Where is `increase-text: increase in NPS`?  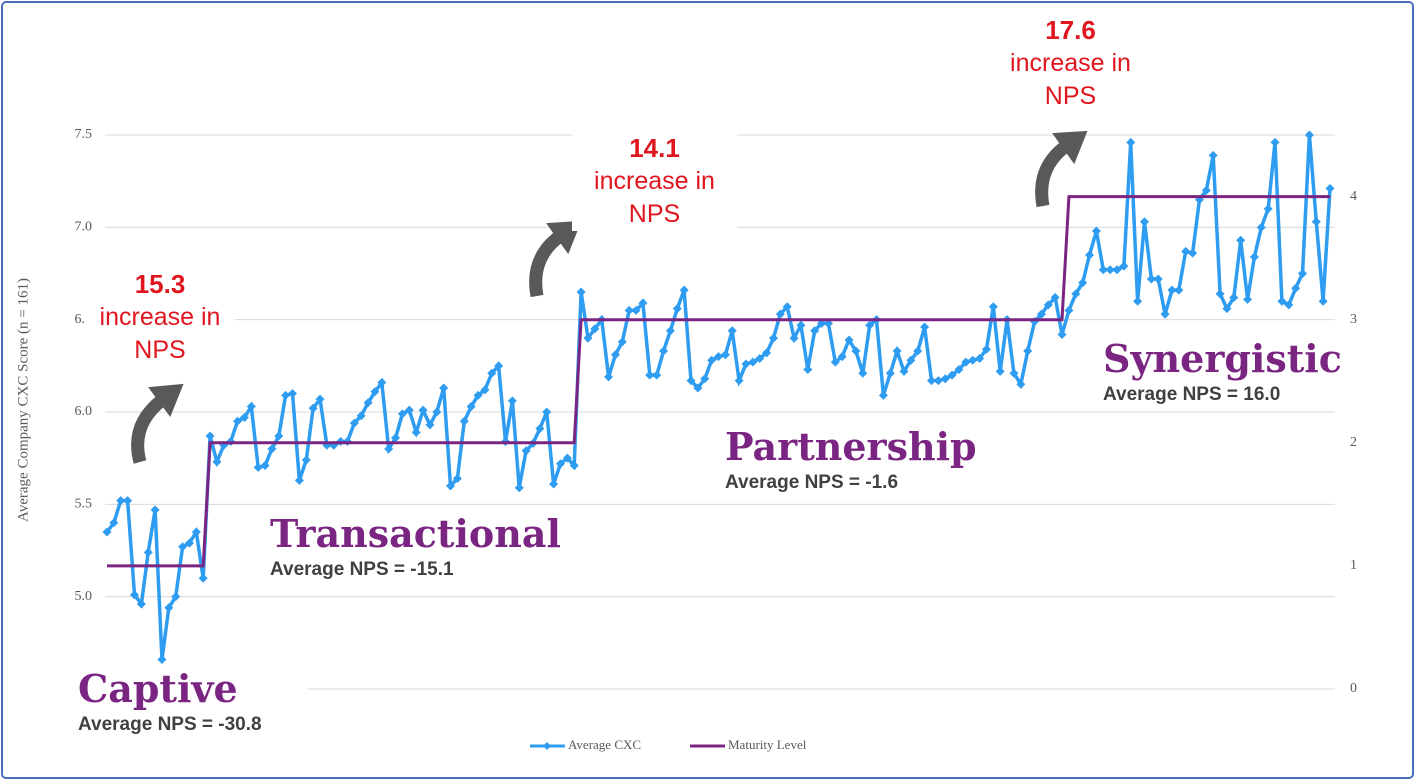
increase-text: increase in NPS is located at coordinates (160, 333).